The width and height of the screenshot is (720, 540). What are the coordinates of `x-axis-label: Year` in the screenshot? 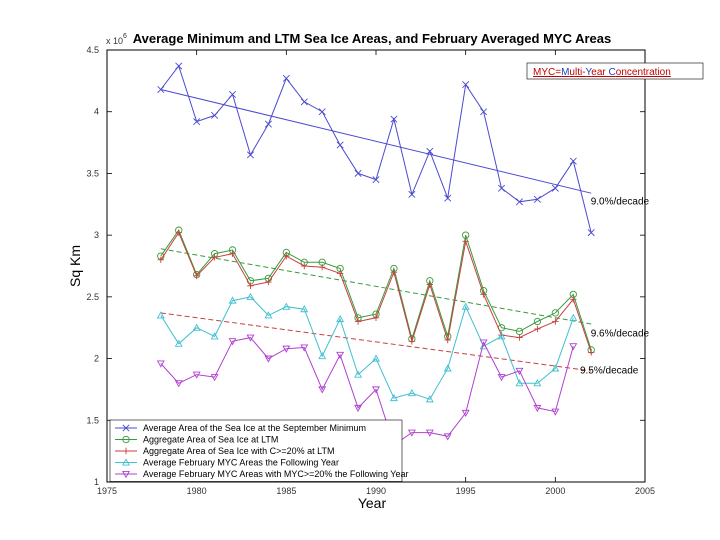 It's located at (372, 503).